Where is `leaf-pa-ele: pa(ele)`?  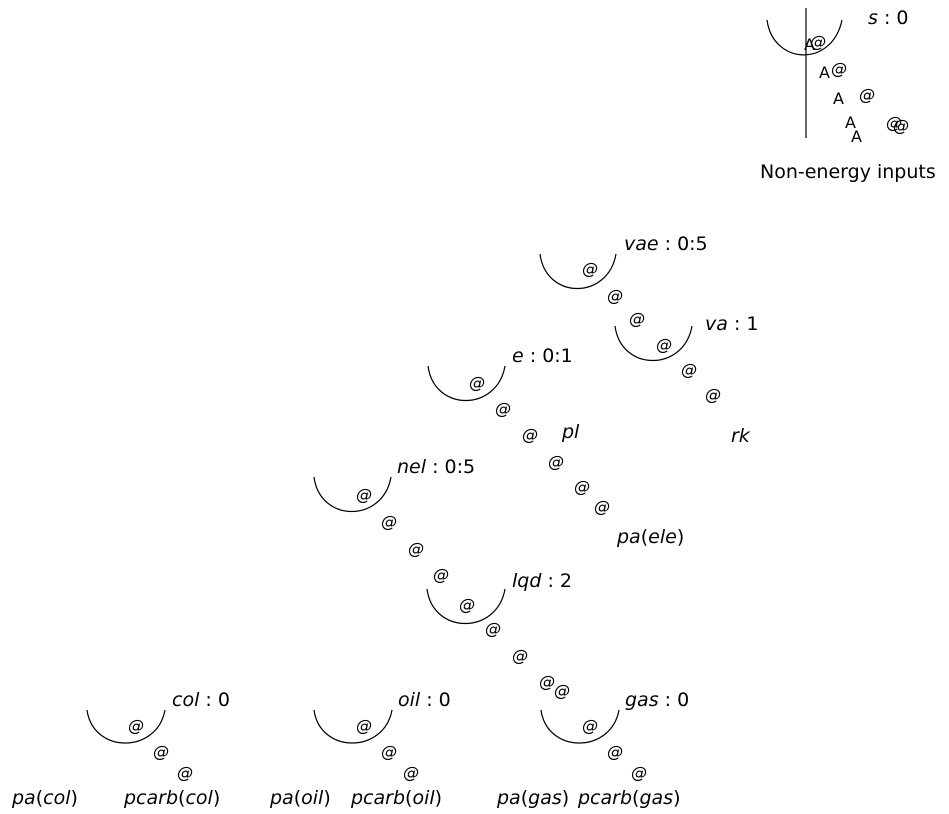 leaf-pa-ele: pa(ele) is located at coordinates (650, 537).